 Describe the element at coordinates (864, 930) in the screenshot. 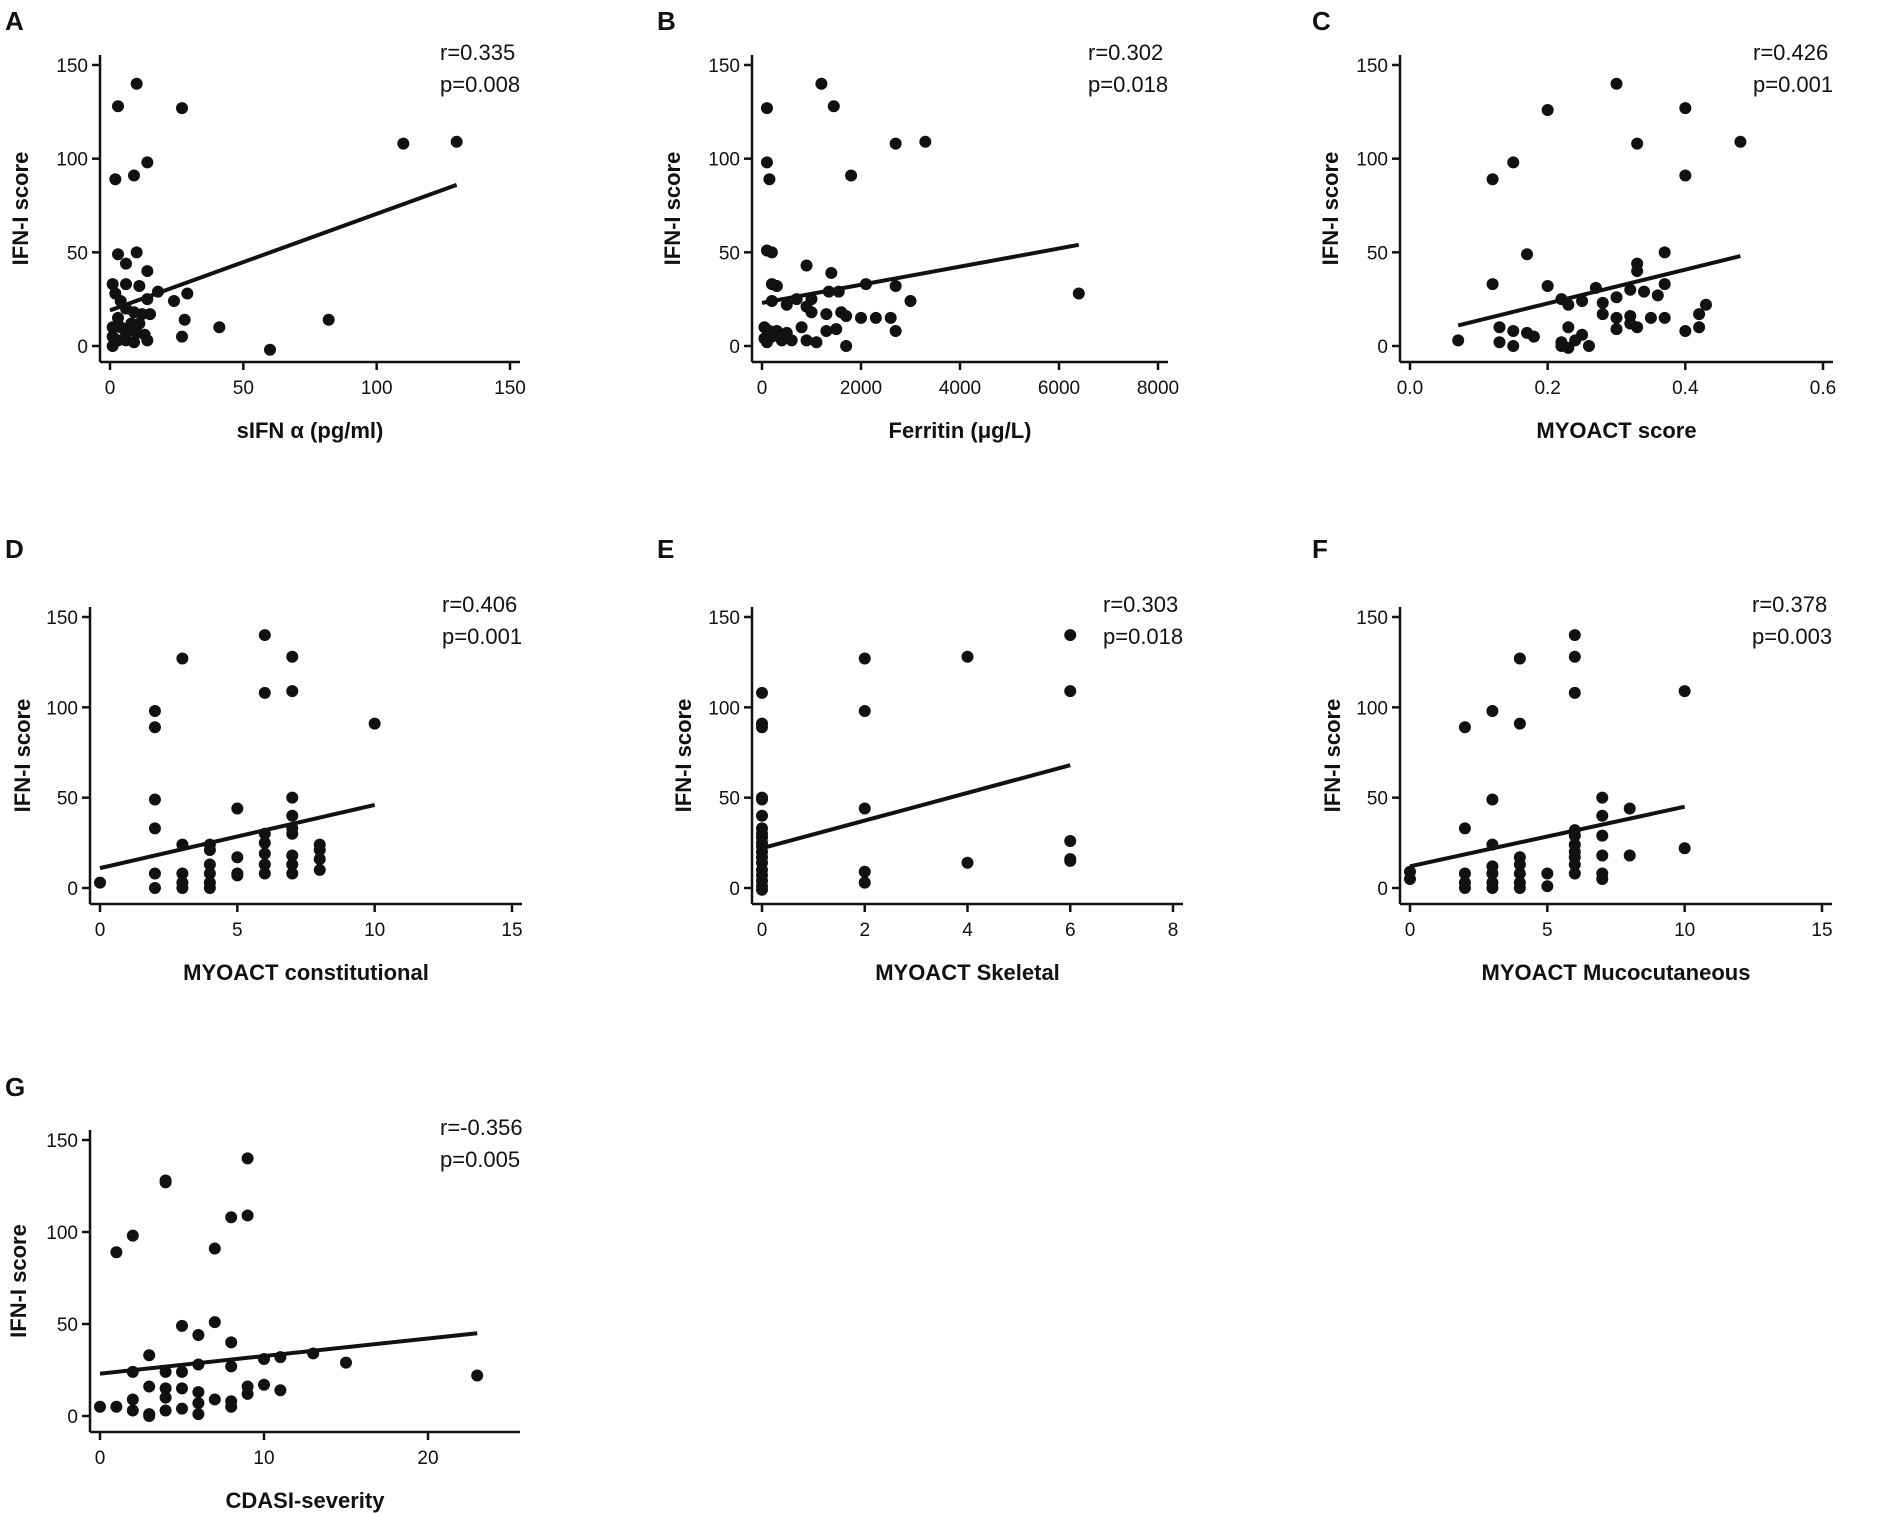

I see `x-tick-label-e-1: 2` at that location.